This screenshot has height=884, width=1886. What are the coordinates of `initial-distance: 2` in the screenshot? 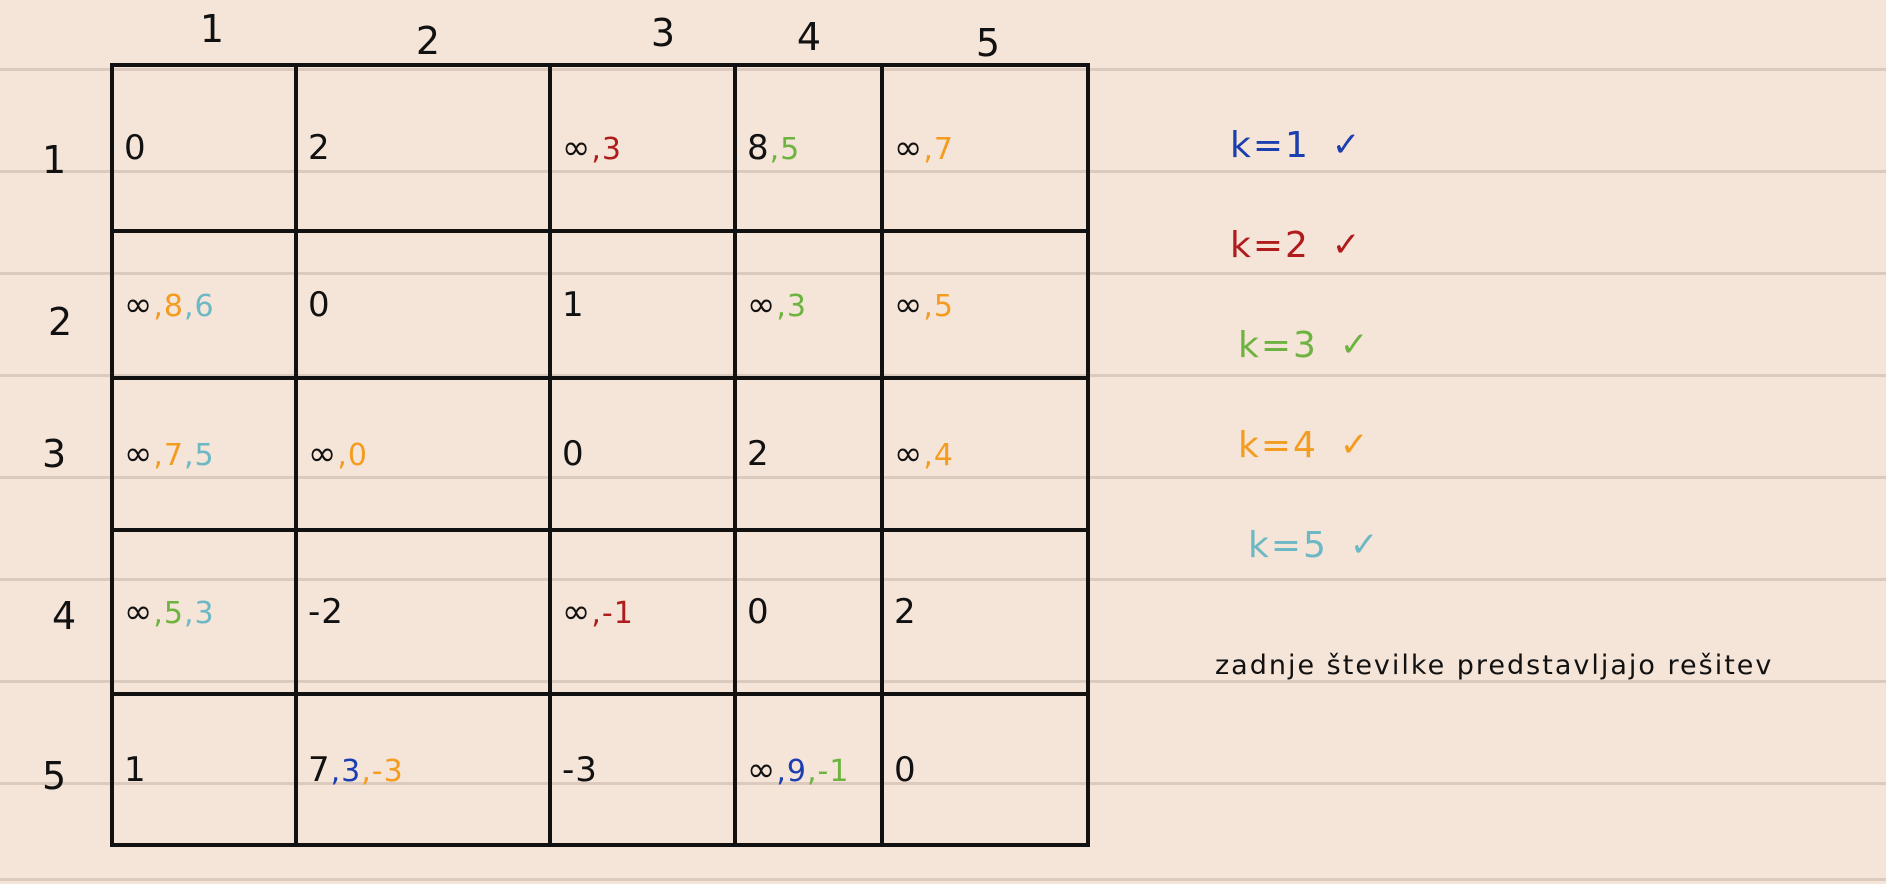 It's located at (319, 148).